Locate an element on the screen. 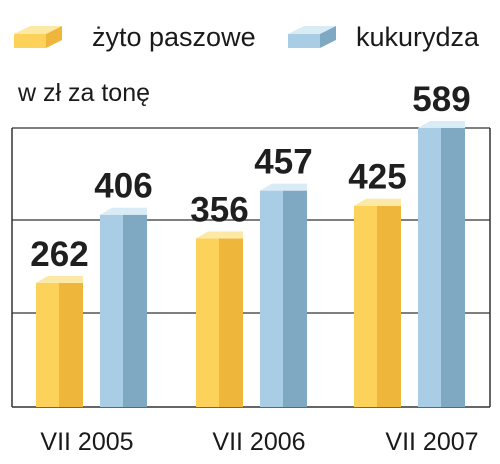  value-label-corn-0: 406 is located at coordinates (123, 186).